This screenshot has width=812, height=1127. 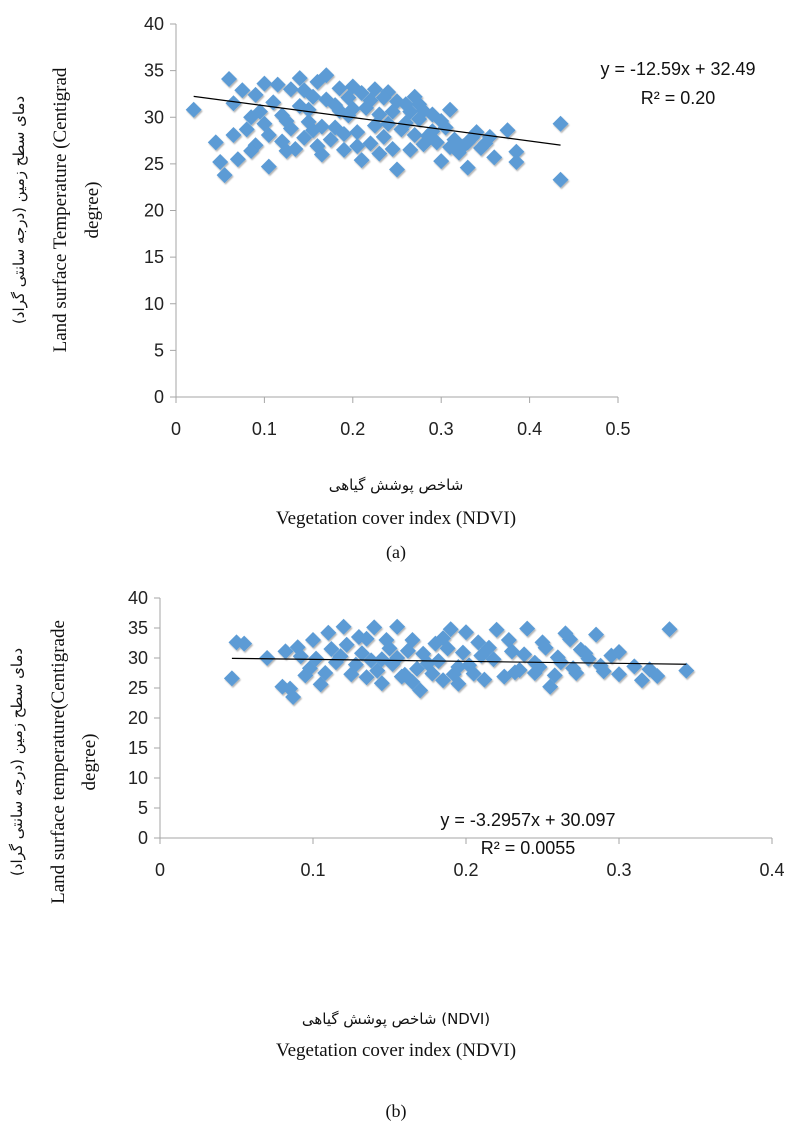 What do you see at coordinates (396, 552) in the screenshot?
I see `chart-a-caption: (a)` at bounding box center [396, 552].